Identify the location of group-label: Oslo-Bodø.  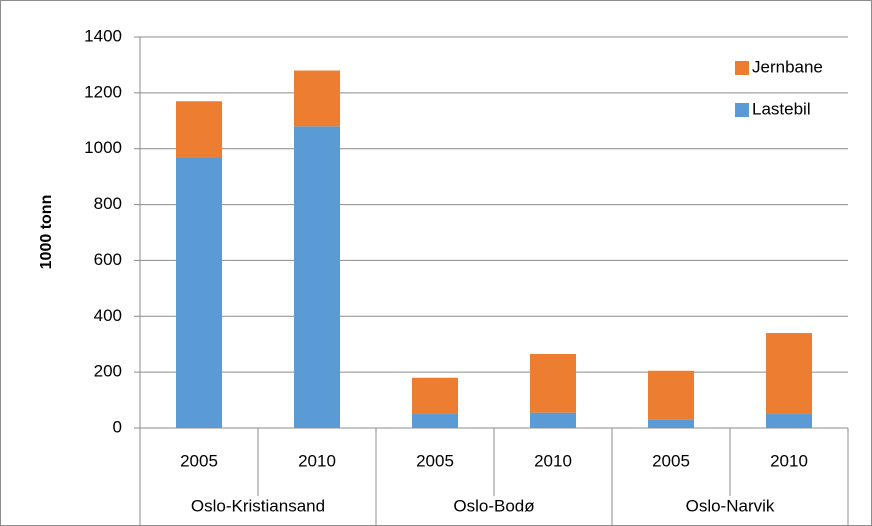
(493, 505).